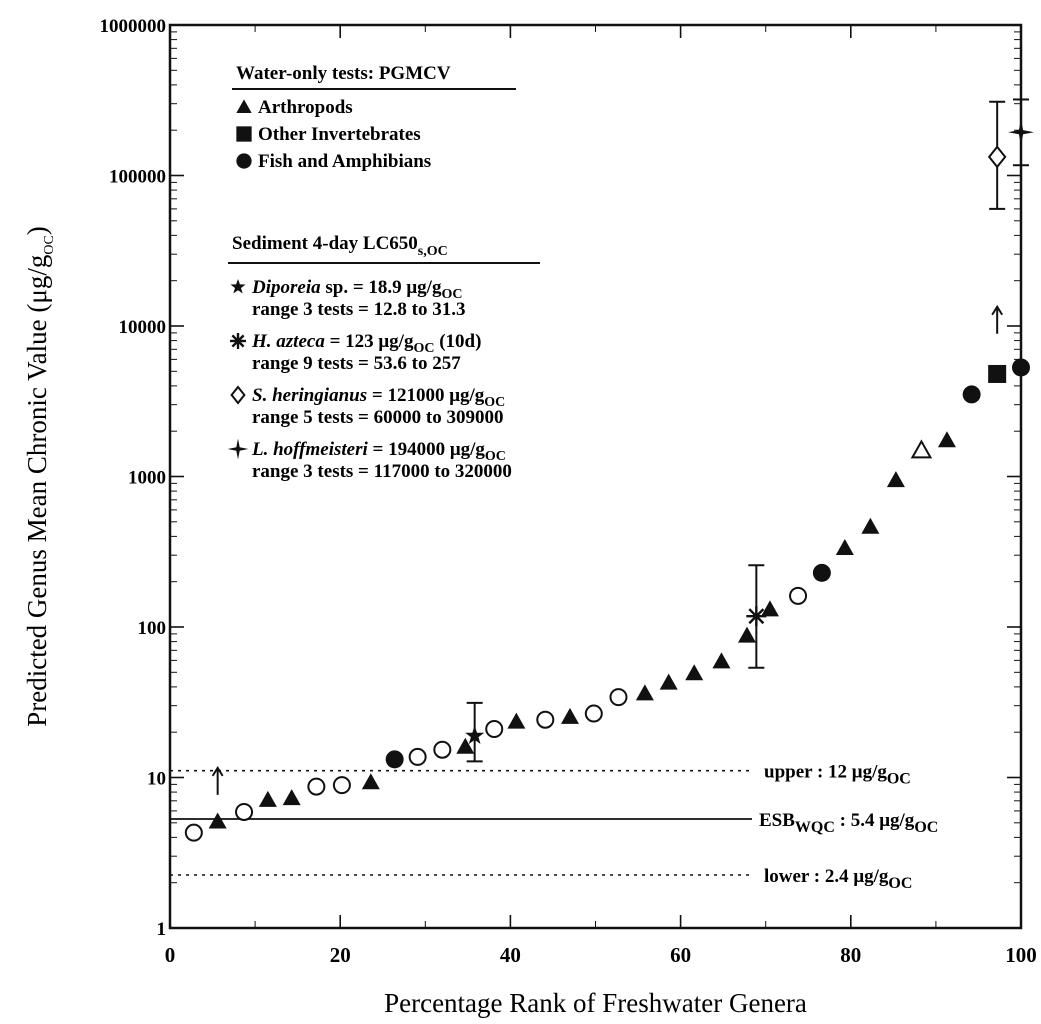  What do you see at coordinates (147, 478) in the screenshot?
I see `y-tick-label: 1000` at bounding box center [147, 478].